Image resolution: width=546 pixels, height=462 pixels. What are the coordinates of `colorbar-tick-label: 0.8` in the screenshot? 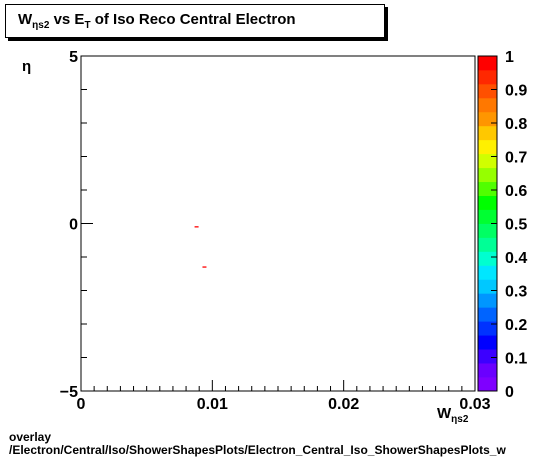 It's located at (516, 124).